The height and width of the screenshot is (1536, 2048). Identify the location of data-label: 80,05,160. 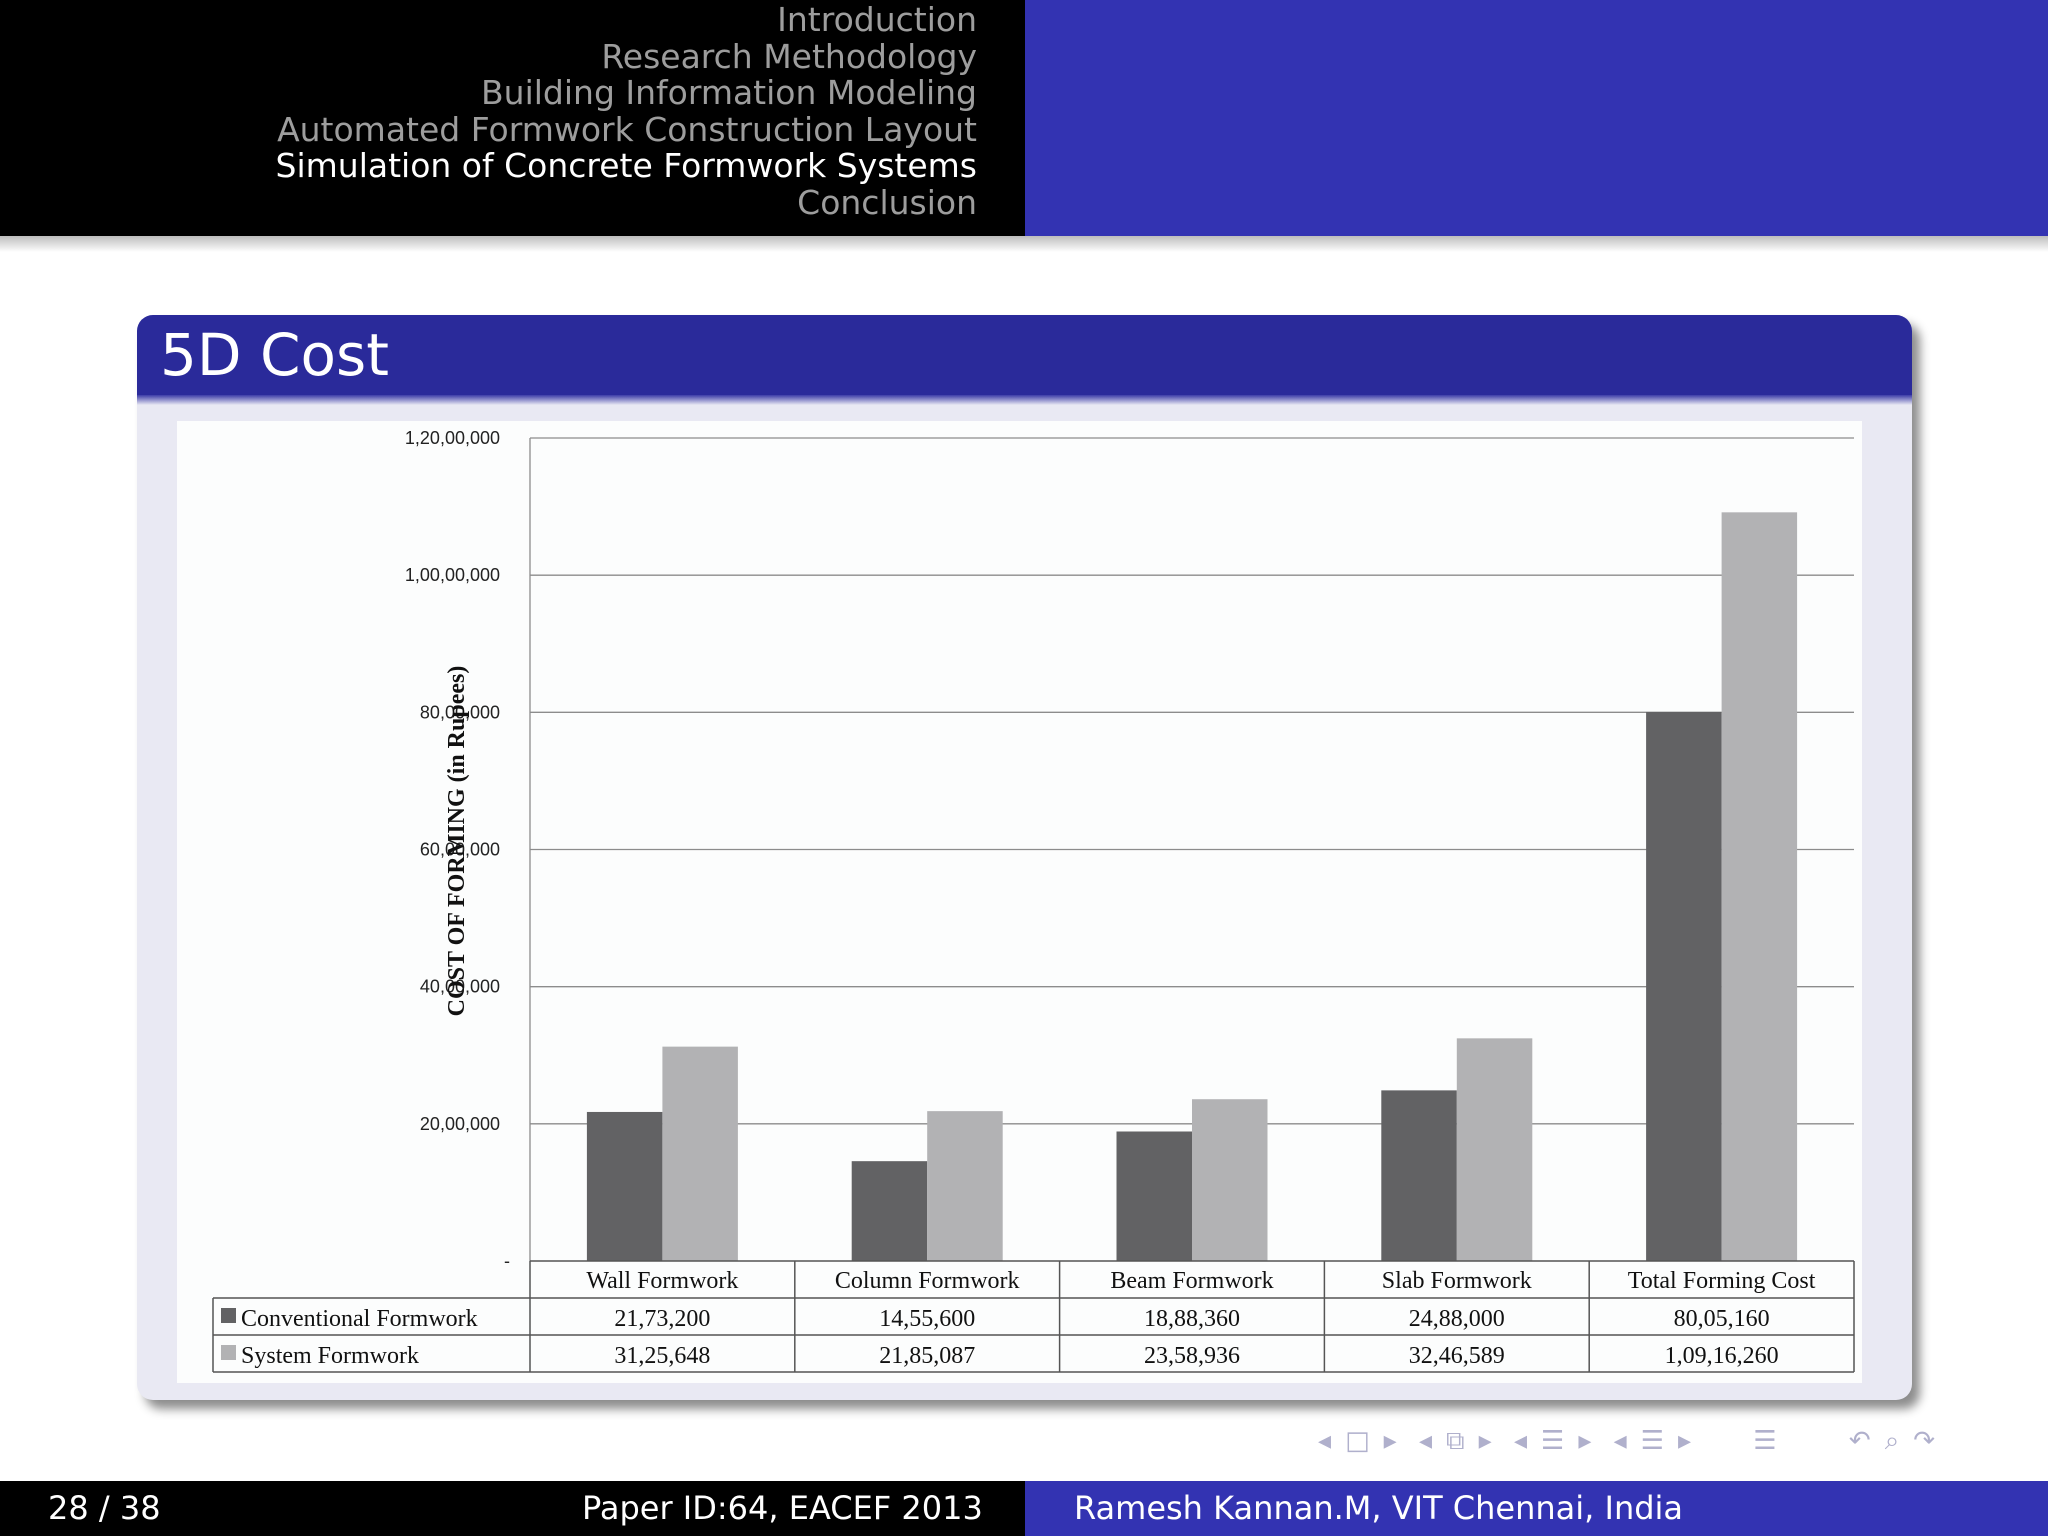
(1722, 1319).